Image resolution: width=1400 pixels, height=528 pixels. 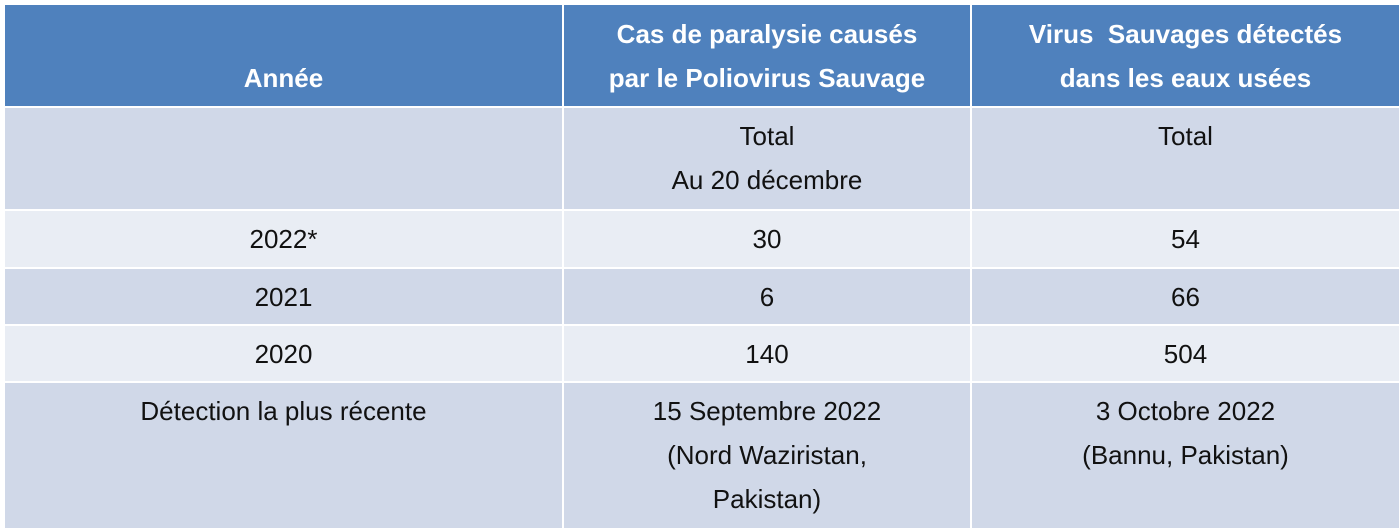 I want to click on table-cell: 66, so click(x=1185, y=296).